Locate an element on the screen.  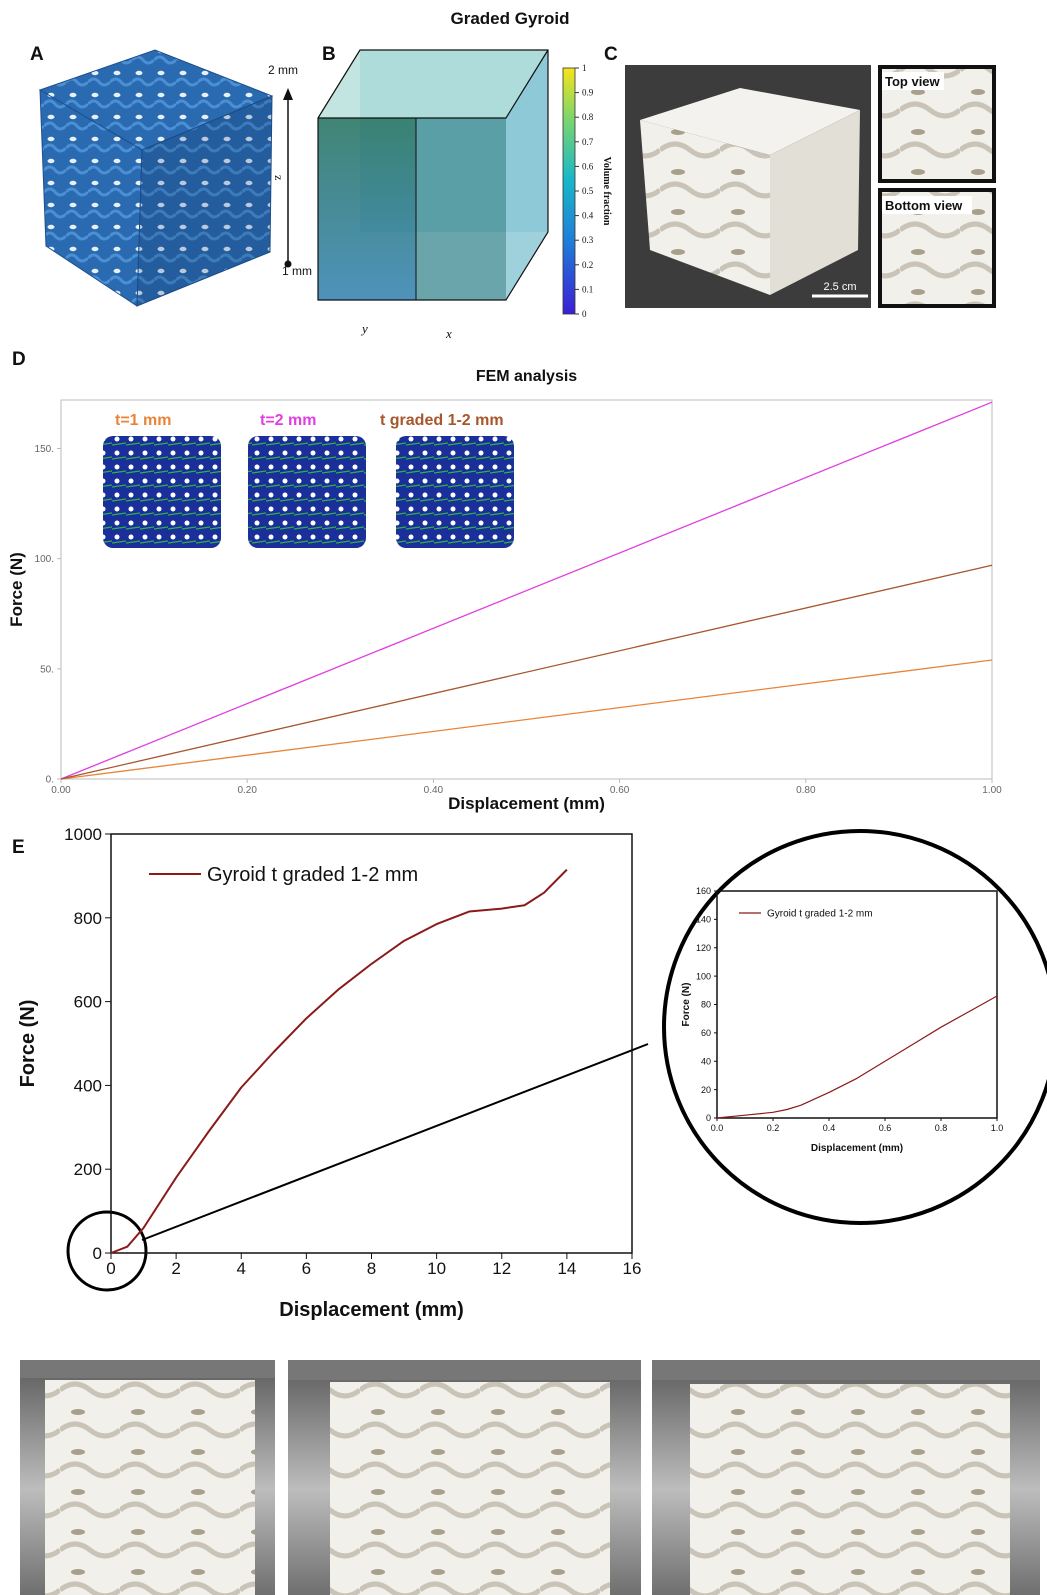
y-tick-label: 600 is located at coordinates (88, 1002).